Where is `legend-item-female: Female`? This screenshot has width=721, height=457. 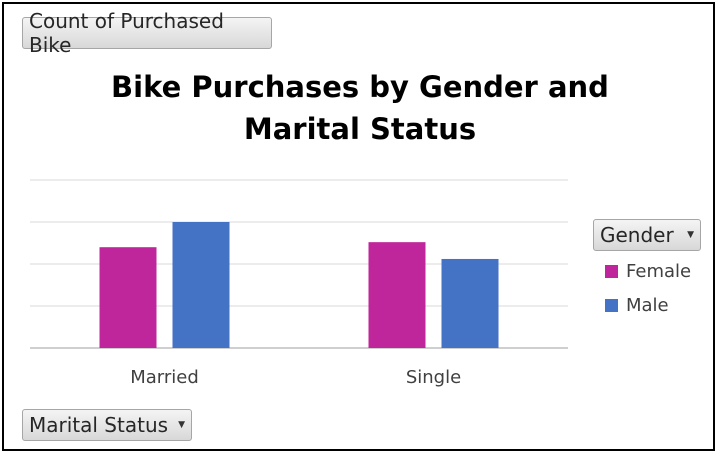
legend-item-female: Female is located at coordinates (648, 271).